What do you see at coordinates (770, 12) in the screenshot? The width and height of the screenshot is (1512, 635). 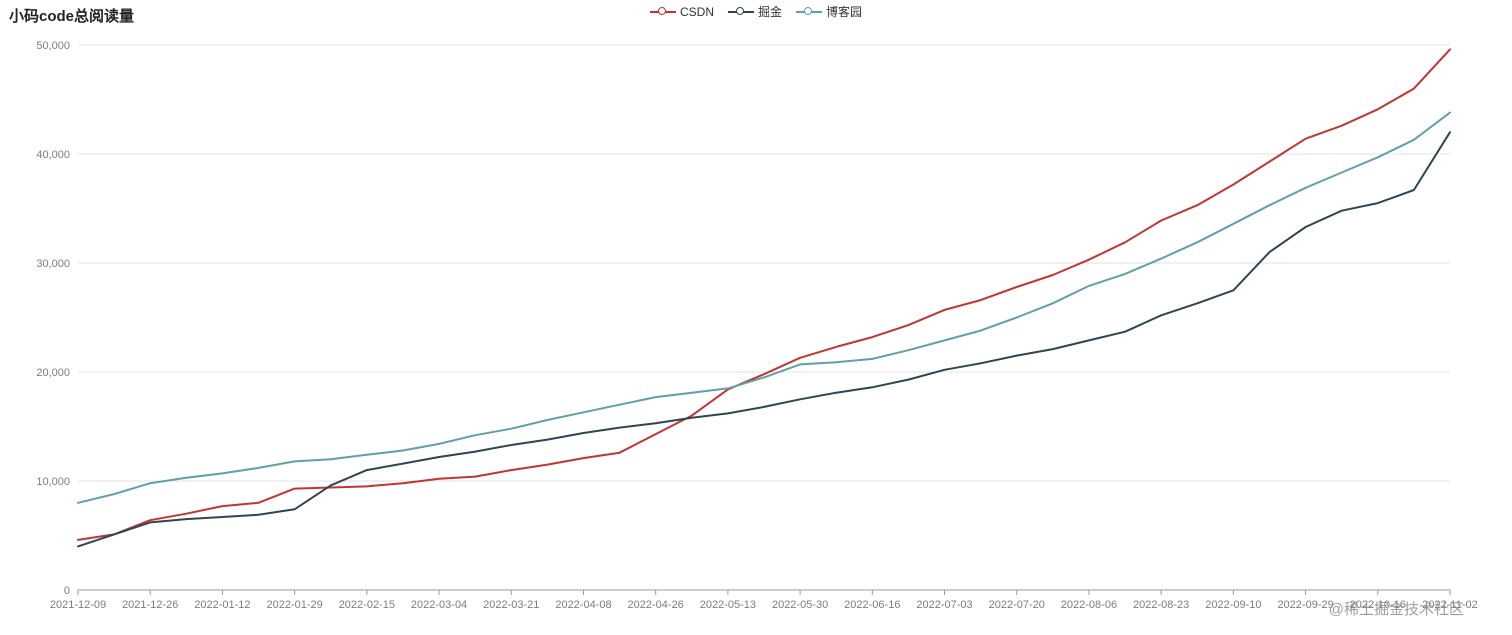 I see `legend-label: 掘金` at bounding box center [770, 12].